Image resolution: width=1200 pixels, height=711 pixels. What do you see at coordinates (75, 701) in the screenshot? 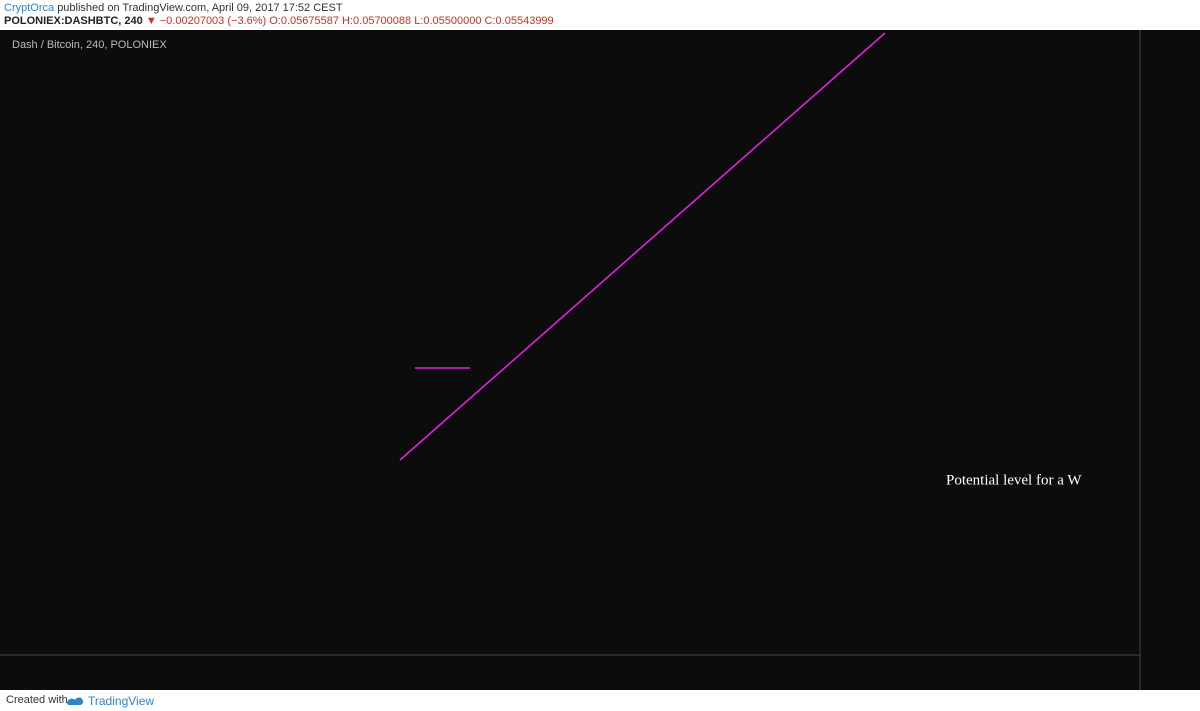
I see `logo` at bounding box center [75, 701].